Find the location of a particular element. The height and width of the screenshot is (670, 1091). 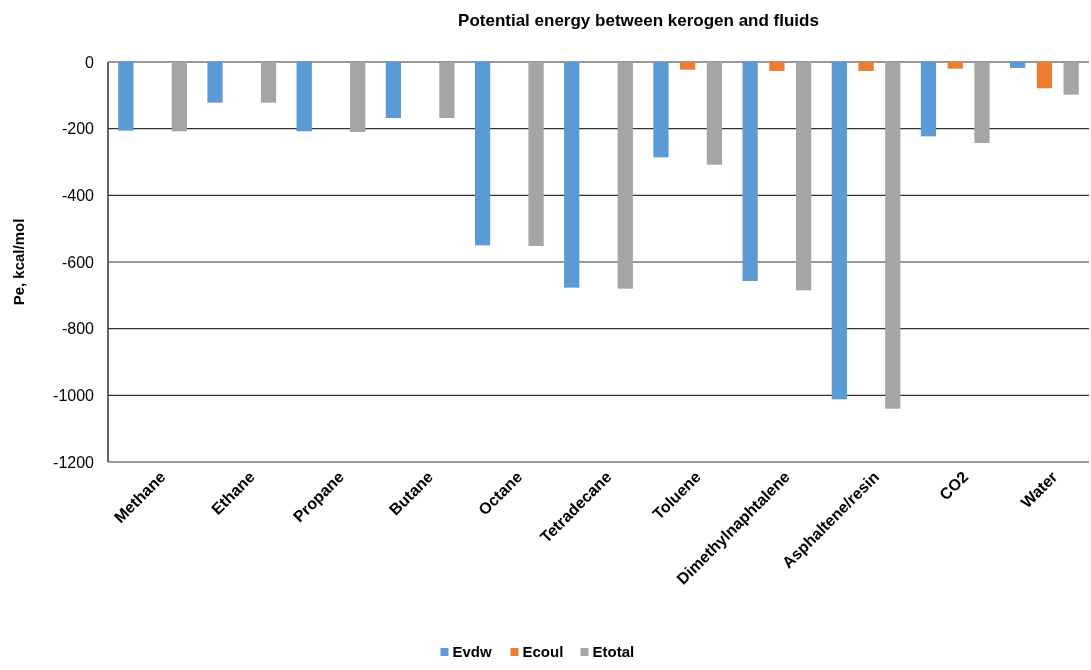

y-tick-label: 0 is located at coordinates (90, 62).